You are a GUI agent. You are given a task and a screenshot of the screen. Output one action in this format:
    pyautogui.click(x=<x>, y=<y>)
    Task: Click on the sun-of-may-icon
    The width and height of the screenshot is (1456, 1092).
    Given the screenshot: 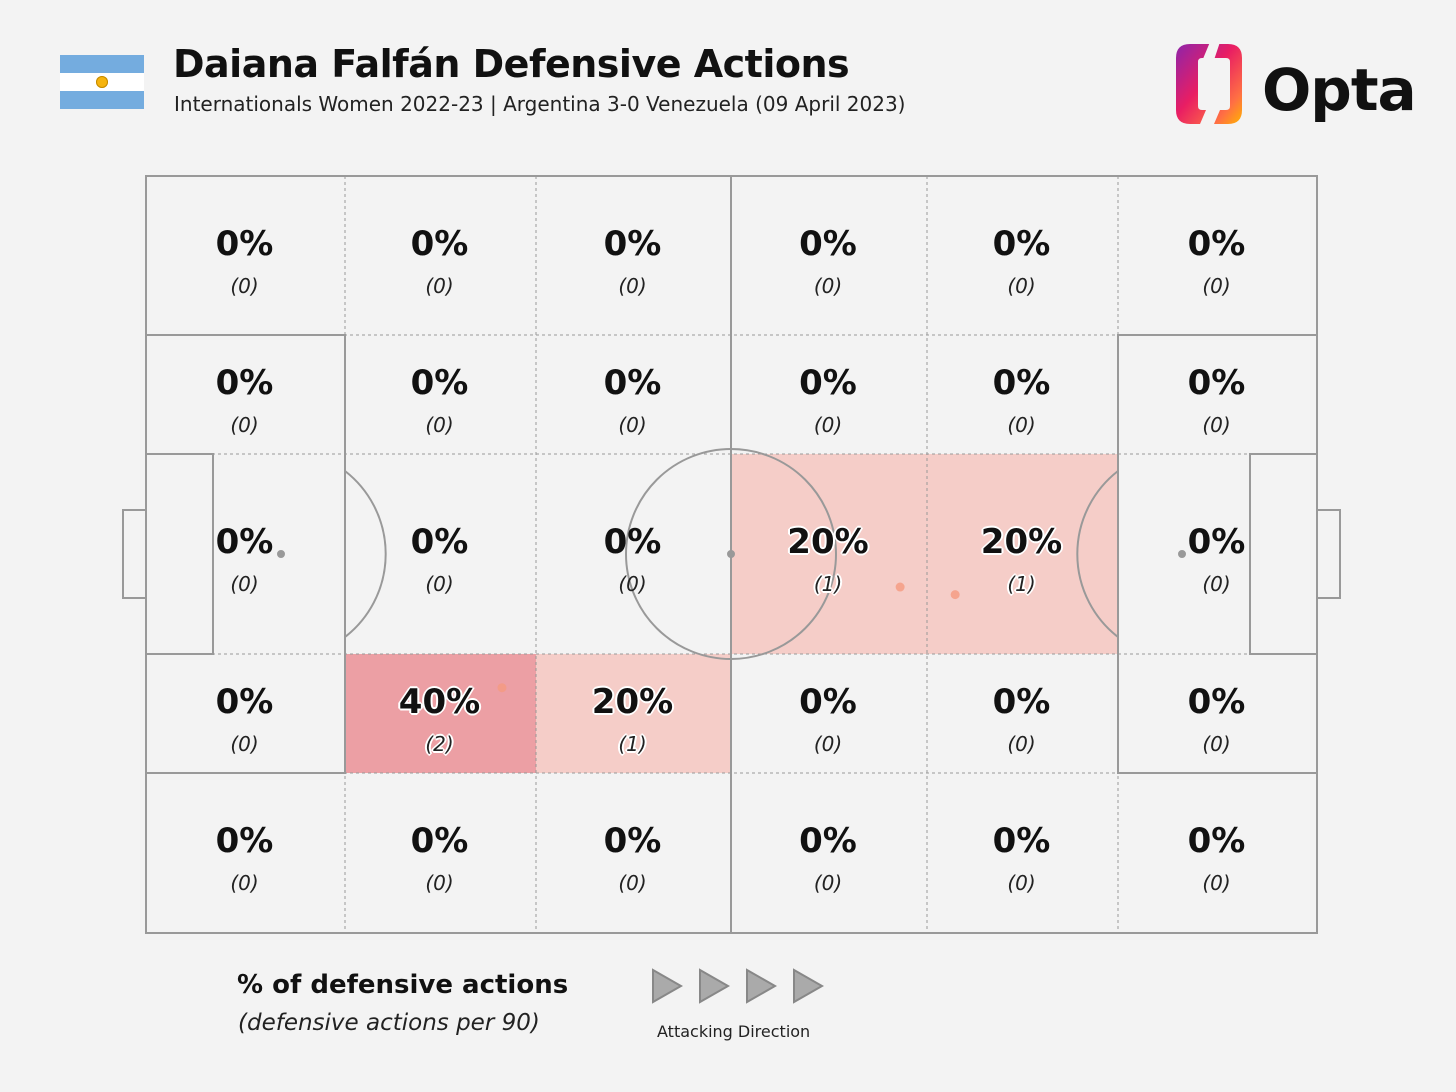 What is the action you would take?
    pyautogui.click(x=102, y=82)
    